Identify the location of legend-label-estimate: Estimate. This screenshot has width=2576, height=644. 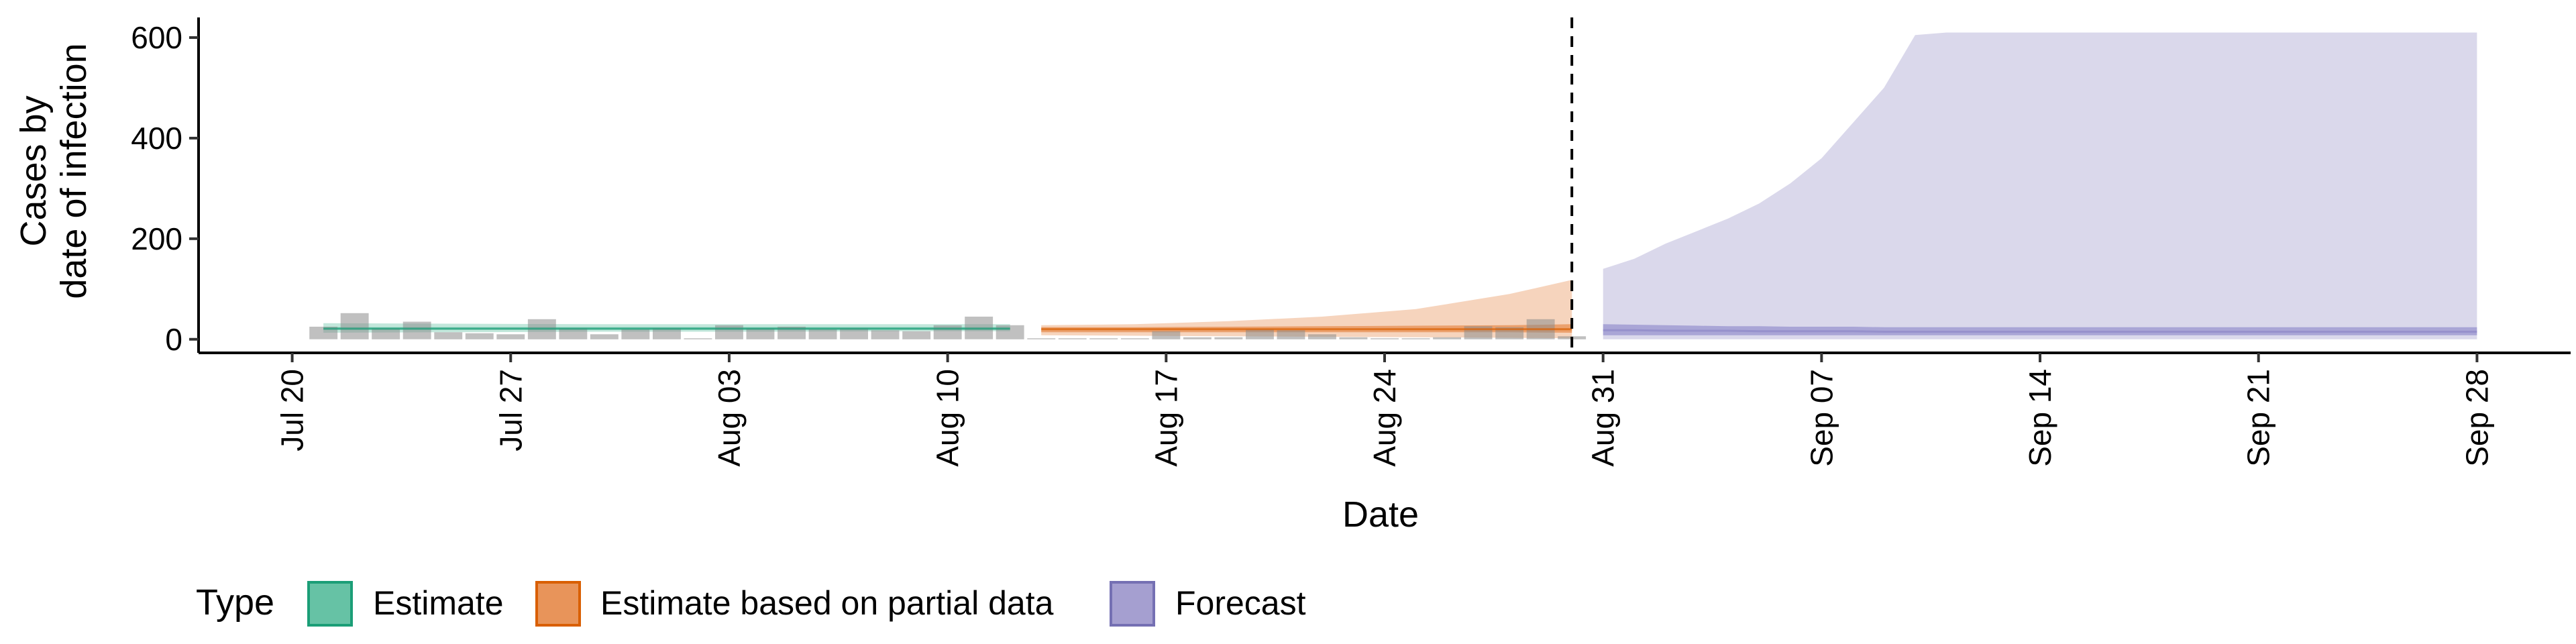
(438, 603).